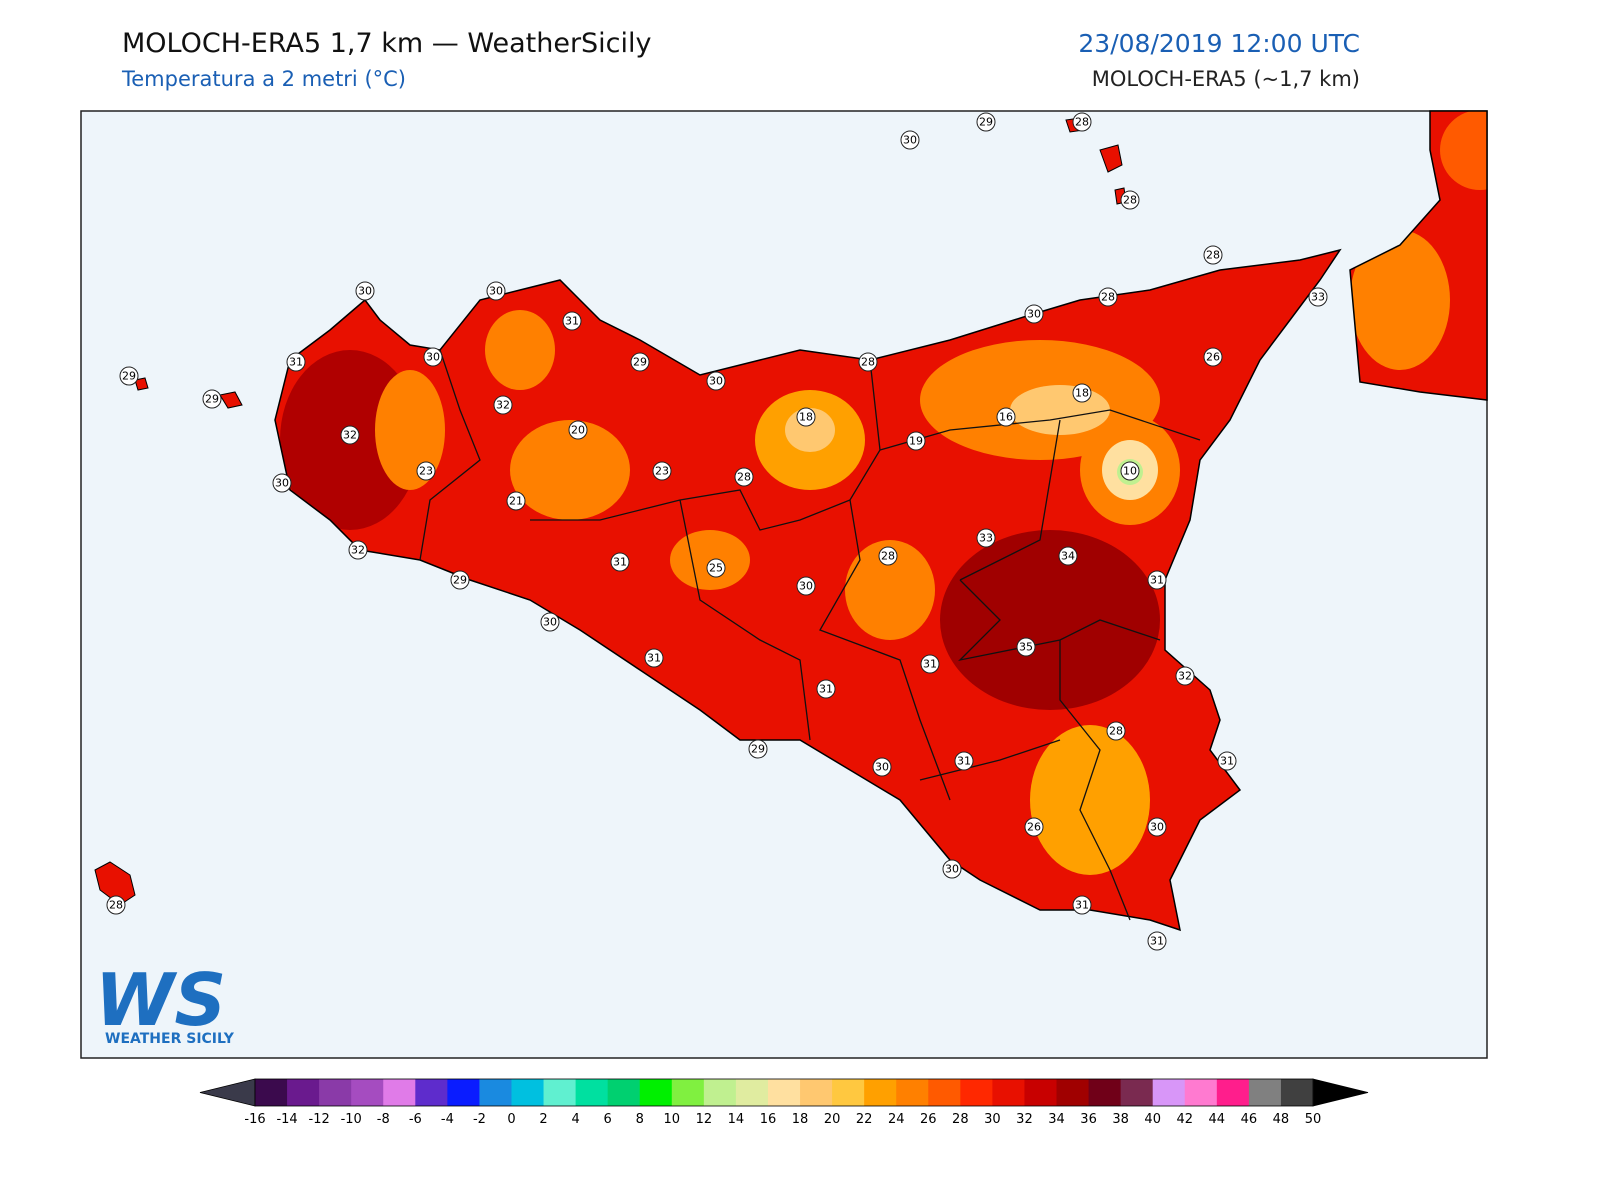 This screenshot has width=1600, height=1200. Describe the element at coordinates (415, 1119) in the screenshot. I see `colorbar-tick-label: -6` at that location.